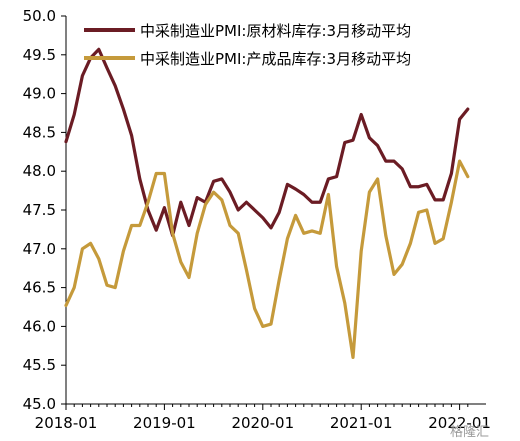 This screenshot has height=441, width=520. I want to click on x-tick-label: 2018-01, so click(66, 423).